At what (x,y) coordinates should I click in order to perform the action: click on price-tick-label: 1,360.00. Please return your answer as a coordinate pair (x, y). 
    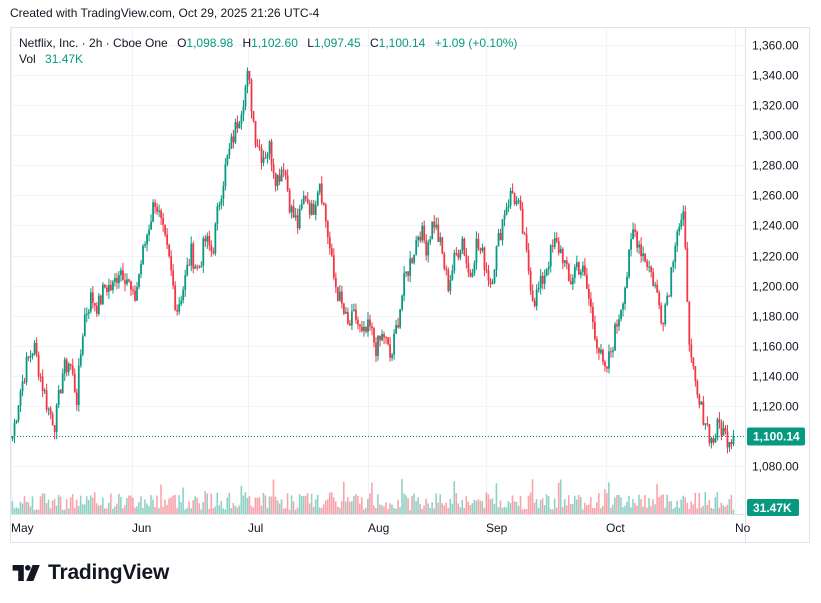
    Looking at the image, I should click on (775, 46).